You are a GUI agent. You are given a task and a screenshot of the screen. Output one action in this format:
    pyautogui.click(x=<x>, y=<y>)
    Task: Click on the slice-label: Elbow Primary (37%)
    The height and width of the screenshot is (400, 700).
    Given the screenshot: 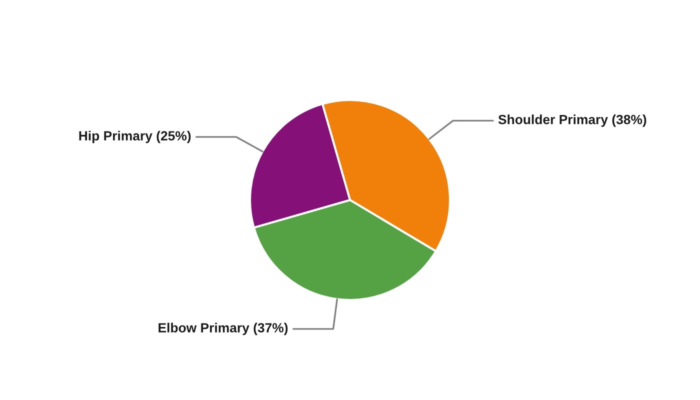 What is the action you would take?
    pyautogui.click(x=223, y=329)
    